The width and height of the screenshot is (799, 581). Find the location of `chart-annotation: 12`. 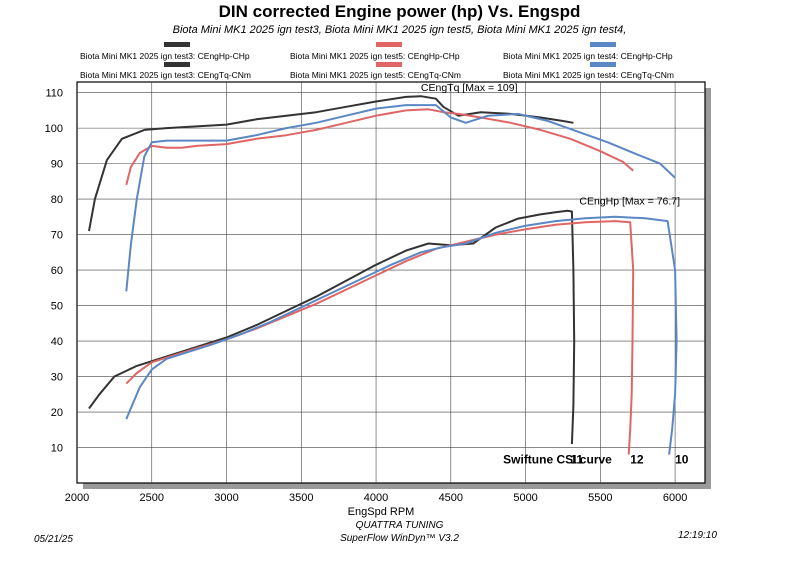

chart-annotation: 12 is located at coordinates (637, 459).